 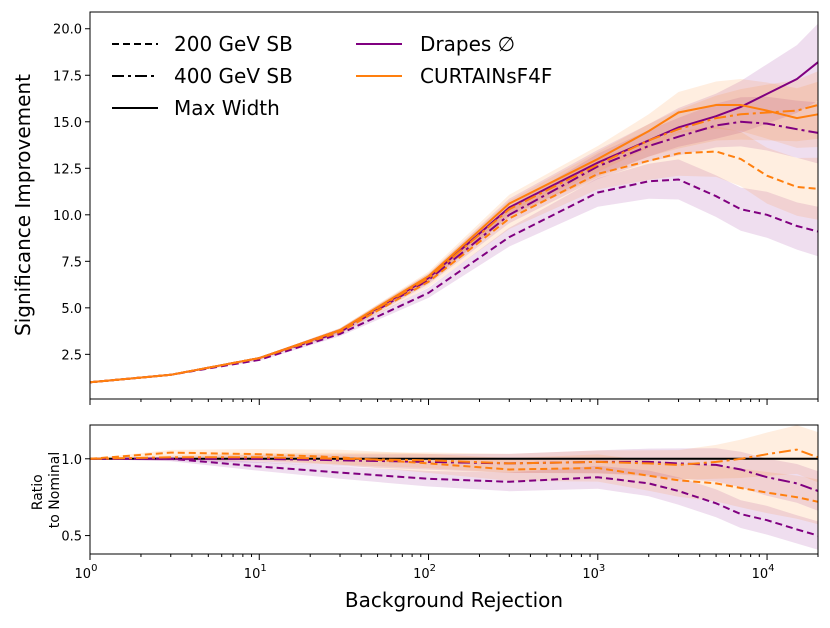 I want to click on ratio-line-curtainsf4f-400-gev-sb, so click(x=454, y=457).